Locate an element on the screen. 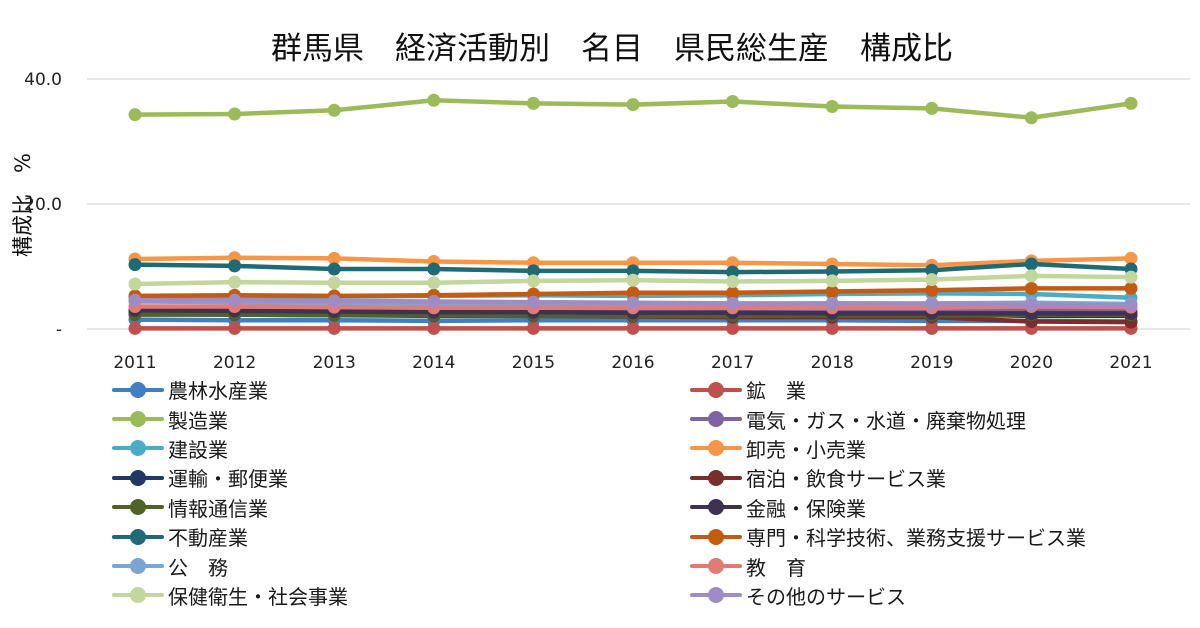  x-tick-label: 2015 is located at coordinates (533, 363).